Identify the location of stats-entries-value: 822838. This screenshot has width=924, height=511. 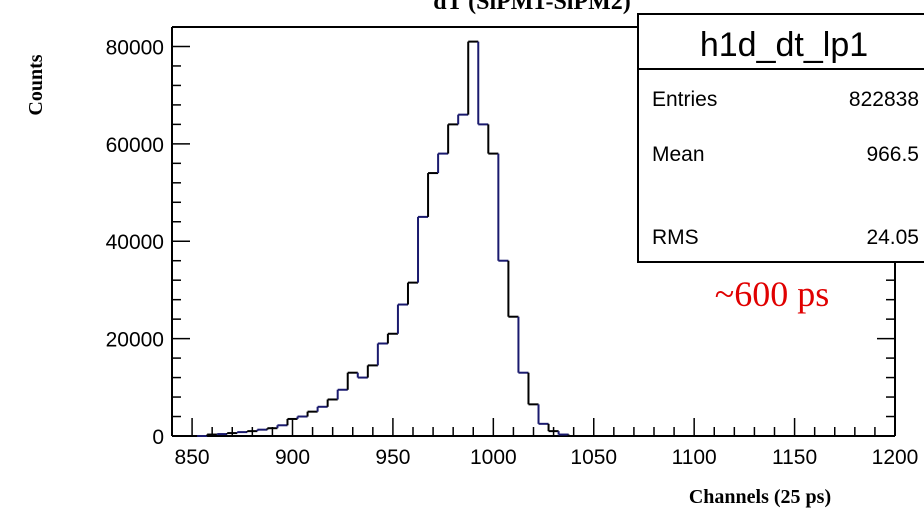
(884, 99).